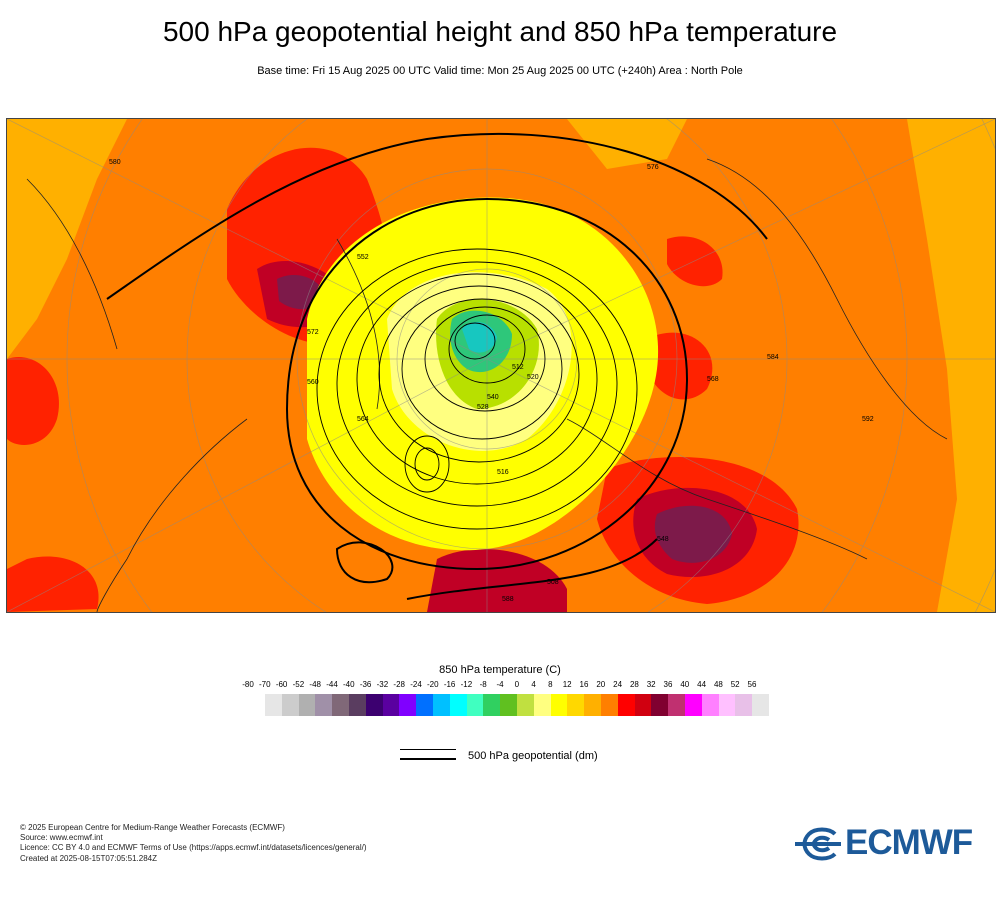 This screenshot has width=1000, height=900. What do you see at coordinates (735, 684) in the screenshot?
I see `legend-tick-label: 52` at bounding box center [735, 684].